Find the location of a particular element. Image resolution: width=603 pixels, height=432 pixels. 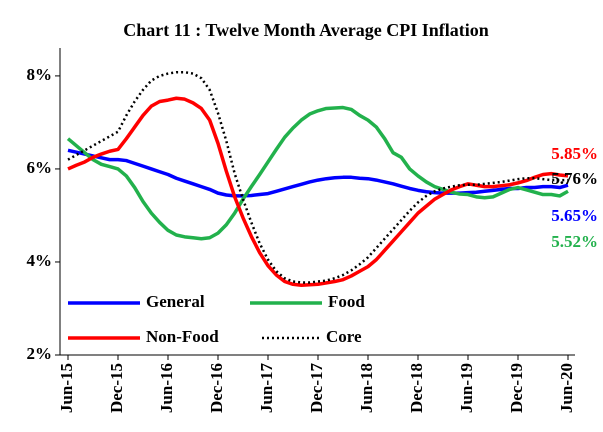

y-tick-label: 6% is located at coordinates (40, 167).